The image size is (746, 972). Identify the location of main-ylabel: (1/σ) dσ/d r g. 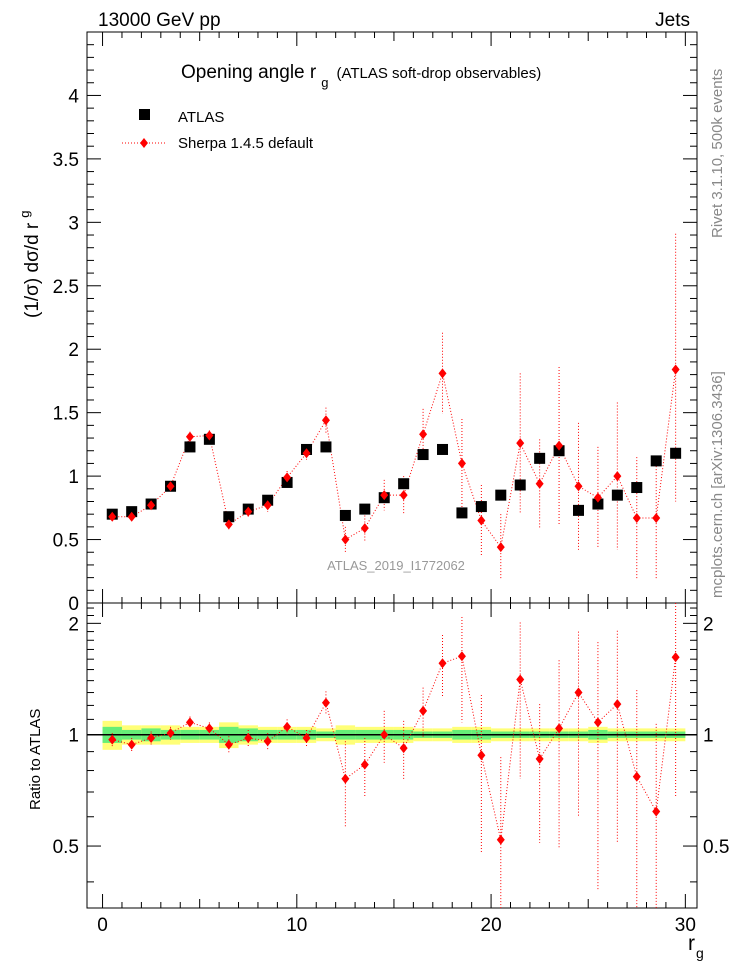
(30, 265).